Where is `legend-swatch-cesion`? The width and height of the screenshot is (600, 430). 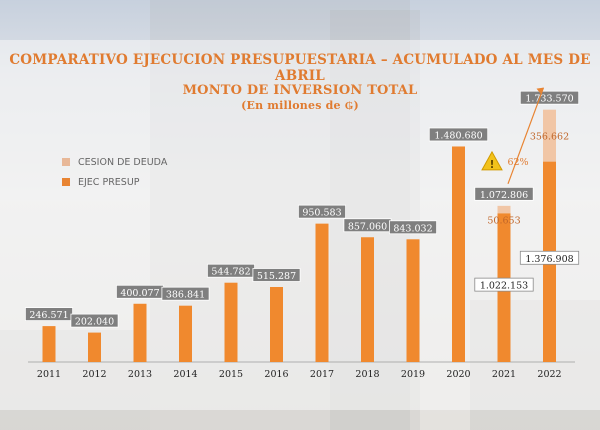 legend-swatch-cesion is located at coordinates (66, 162).